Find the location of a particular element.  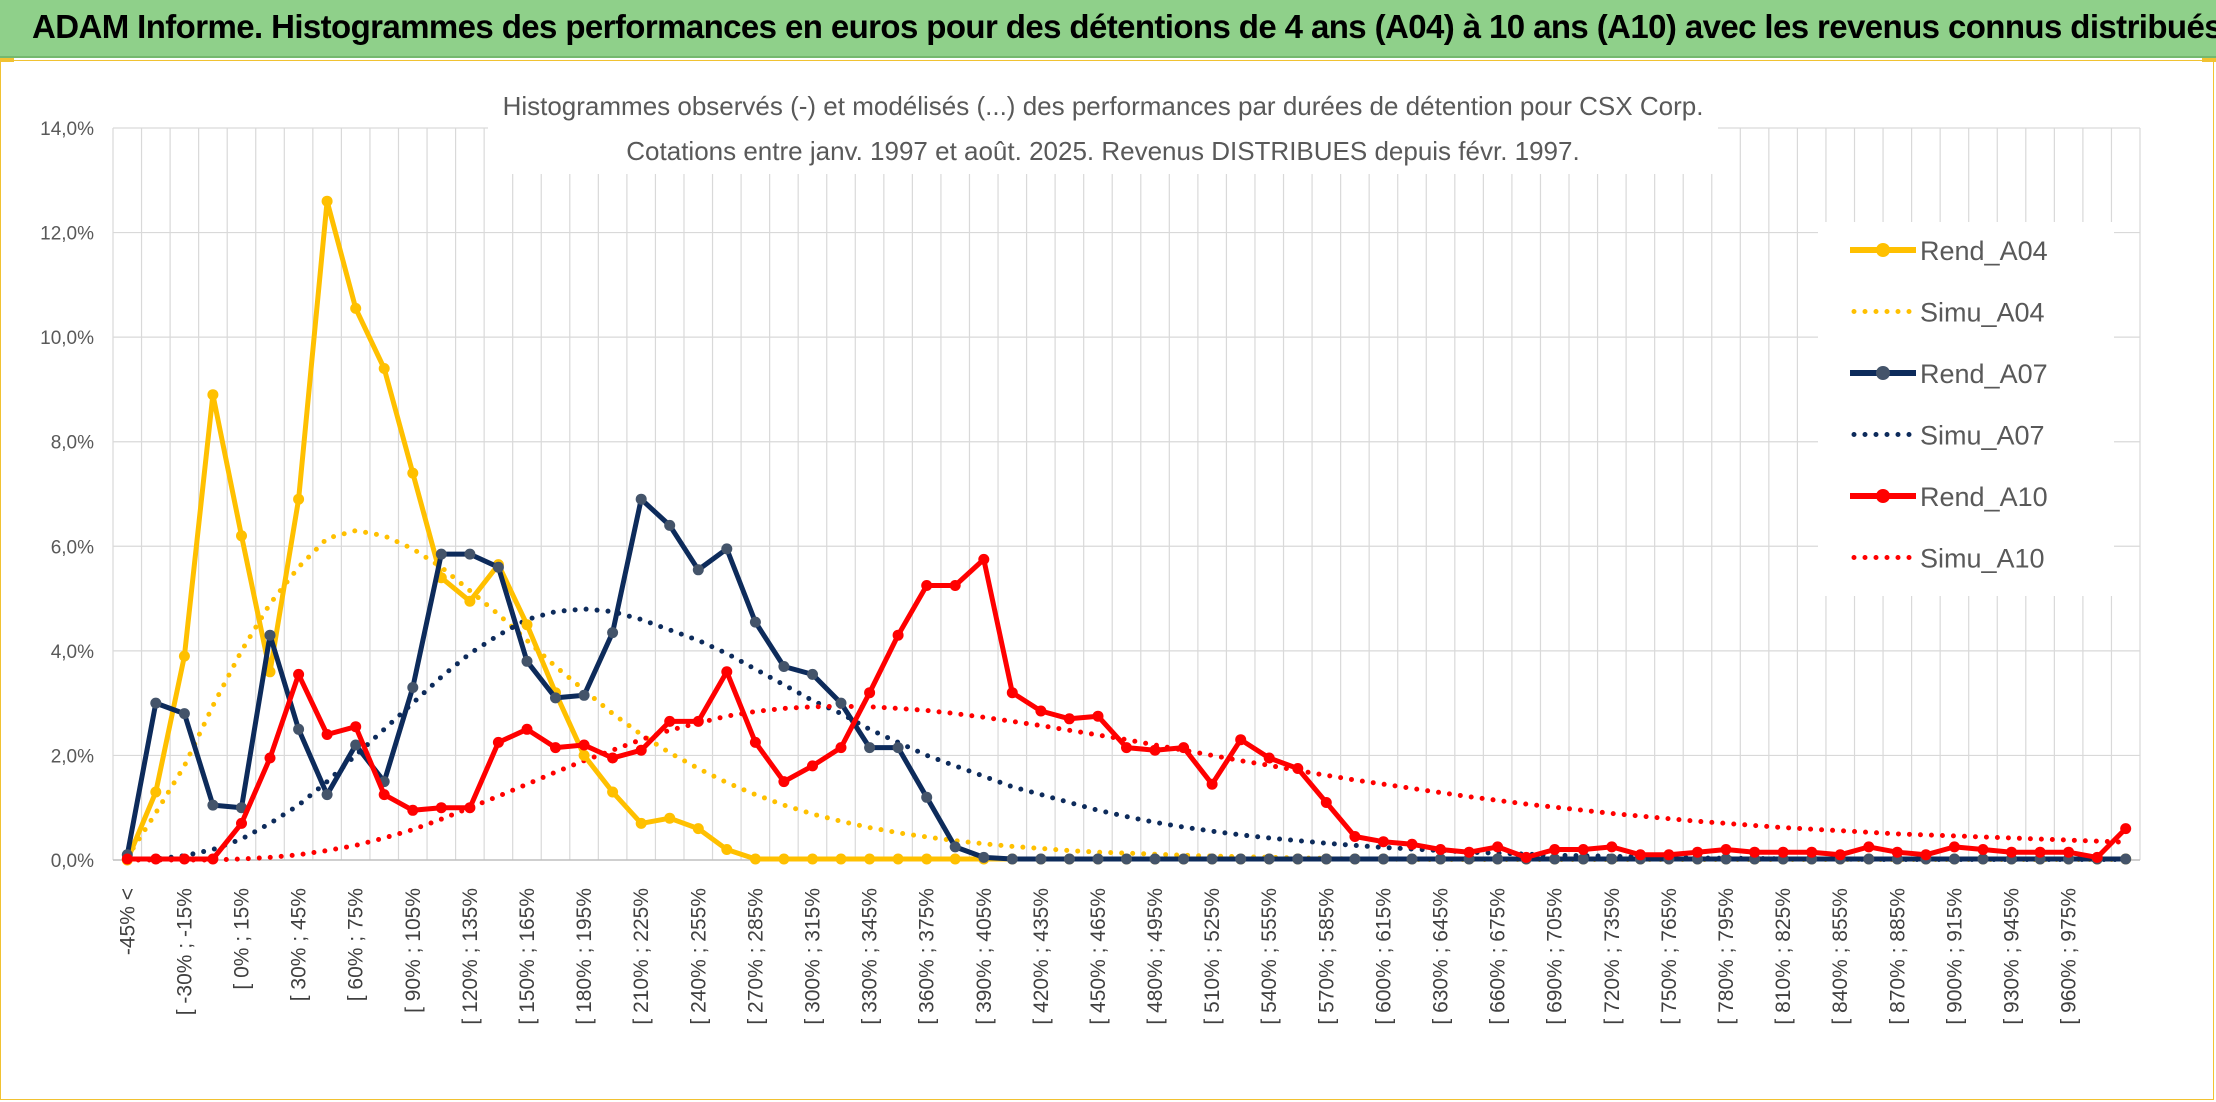

x-tick-label: -45% < is located at coordinates (127, 921).